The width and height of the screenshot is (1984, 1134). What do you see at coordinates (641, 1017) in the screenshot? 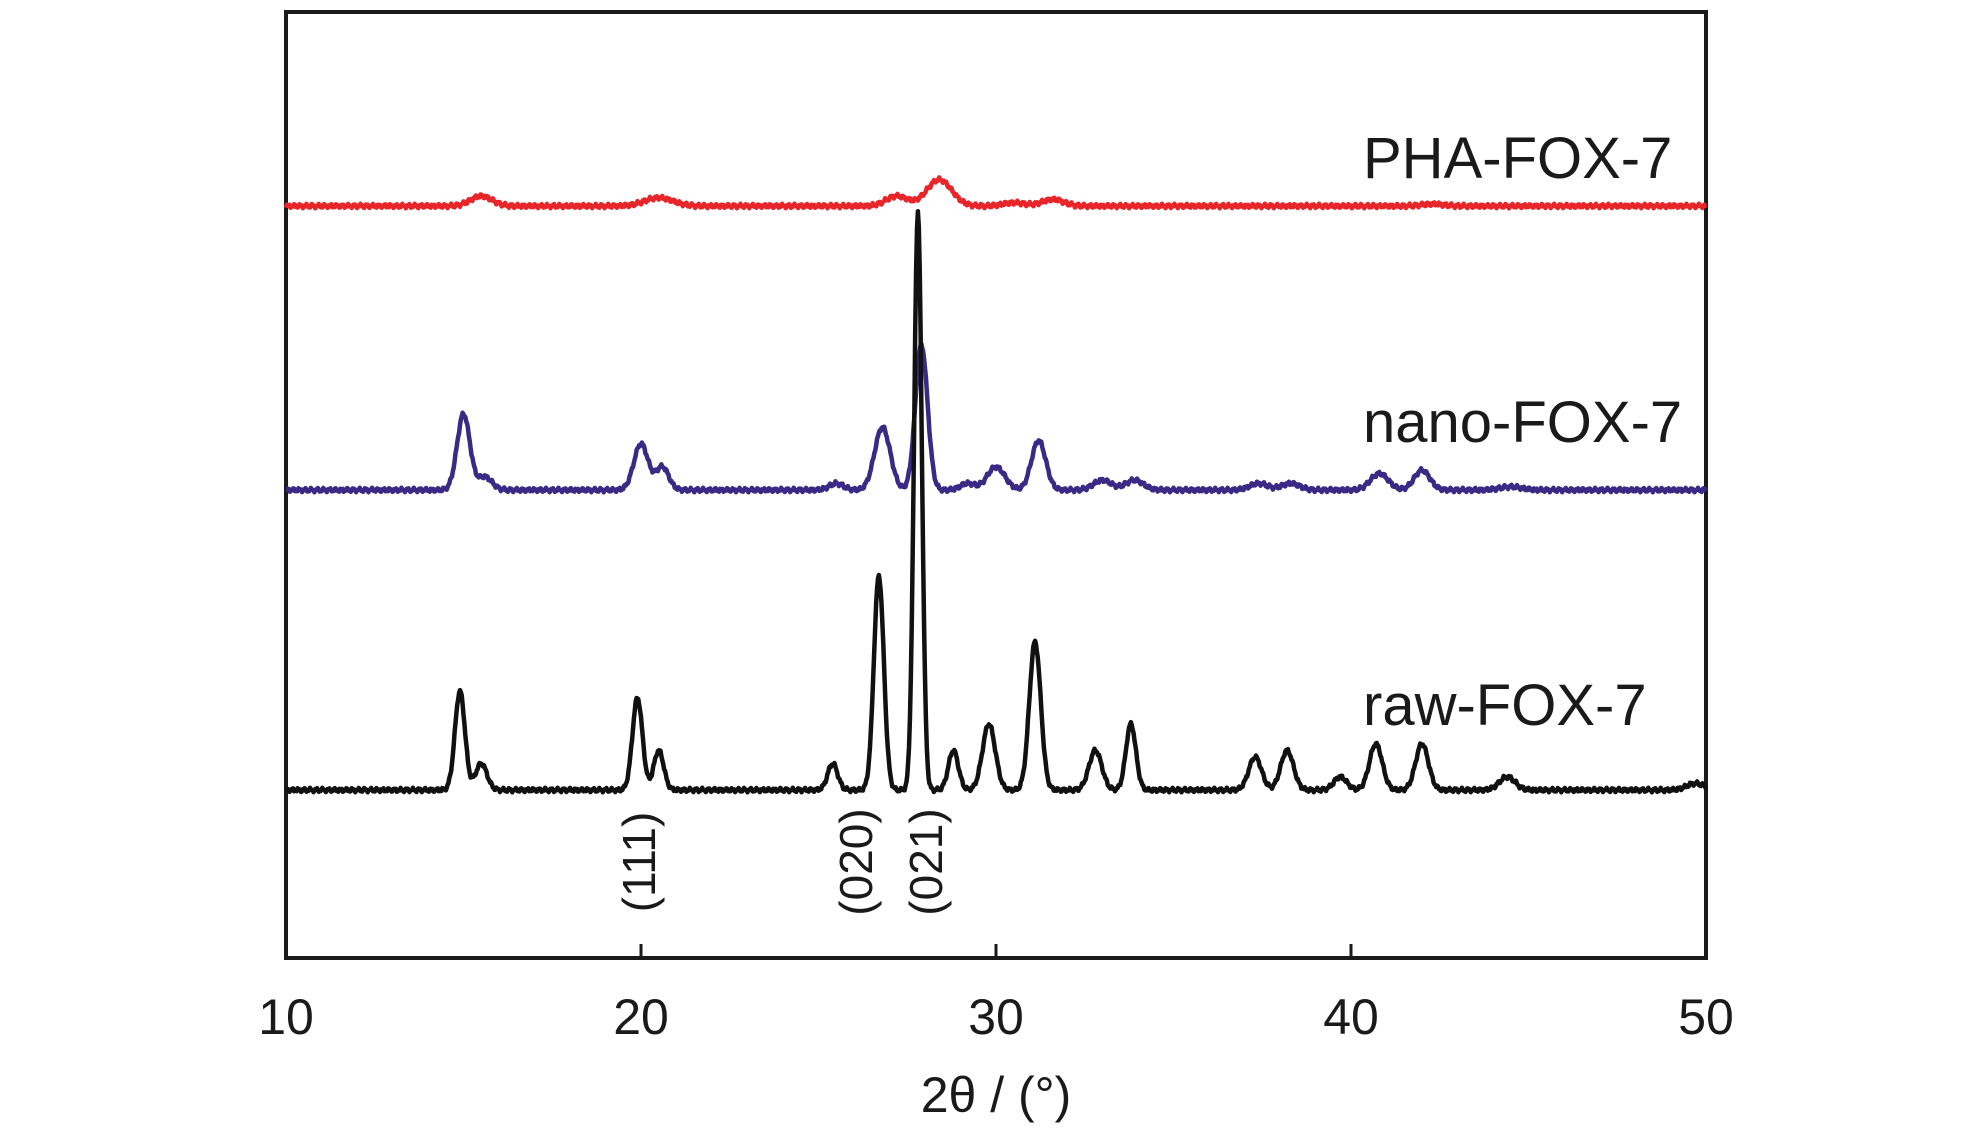
I see `x-tick-label: 20` at bounding box center [641, 1017].